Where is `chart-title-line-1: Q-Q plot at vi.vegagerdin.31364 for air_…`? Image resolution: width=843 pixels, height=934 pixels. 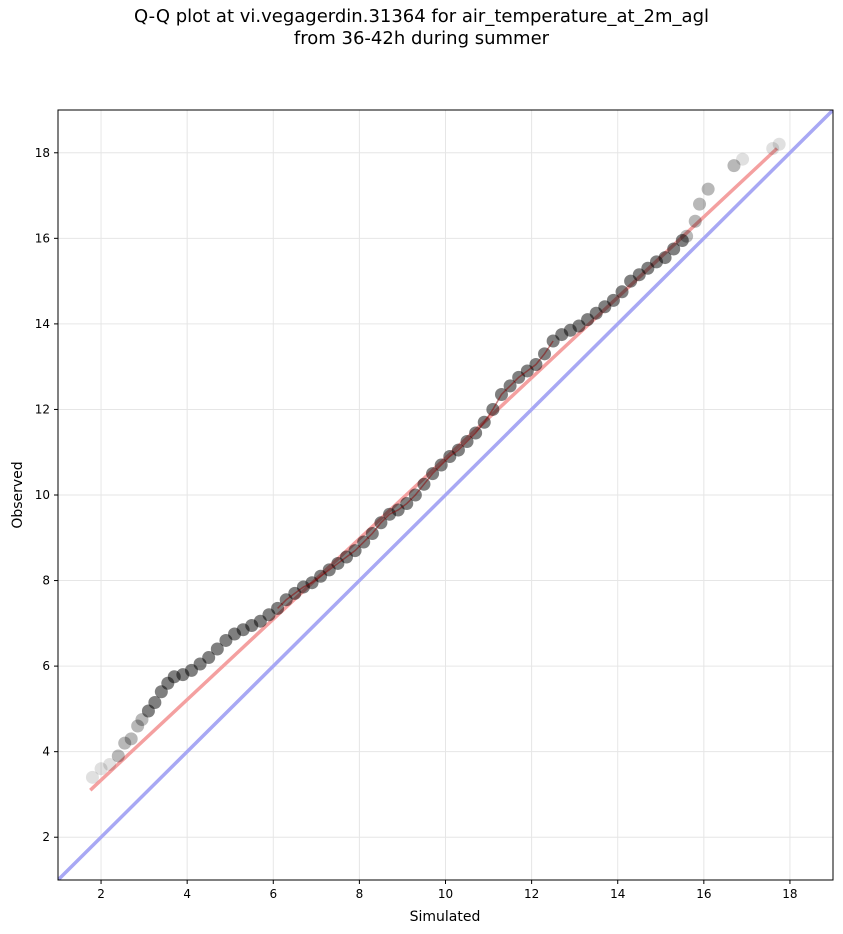
chart-title-line-1: Q-Q plot at vi.vegagerdin.31364 for air_… is located at coordinates (421, 16).